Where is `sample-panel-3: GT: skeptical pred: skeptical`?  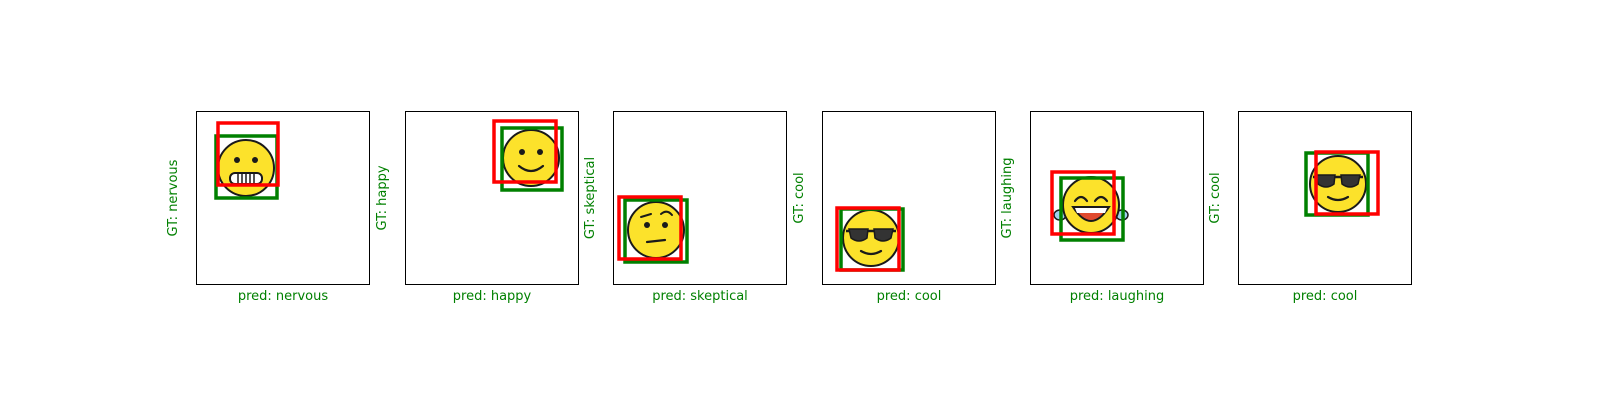 sample-panel-3: GT: skeptical pred: skeptical is located at coordinates (685, 207).